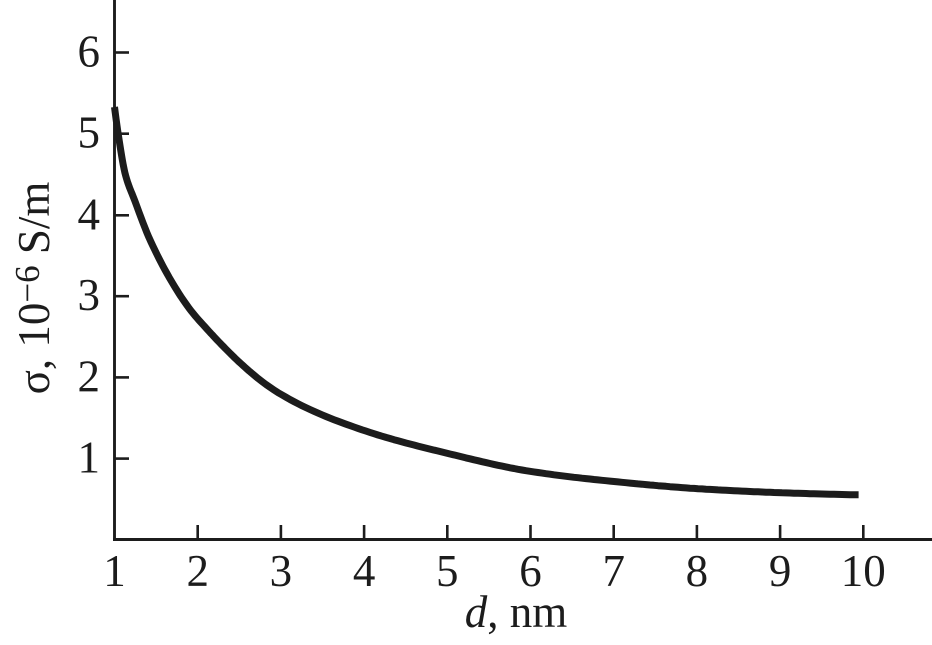 The image size is (932, 645). What do you see at coordinates (697, 571) in the screenshot?
I see `svg-text: 8` at bounding box center [697, 571].